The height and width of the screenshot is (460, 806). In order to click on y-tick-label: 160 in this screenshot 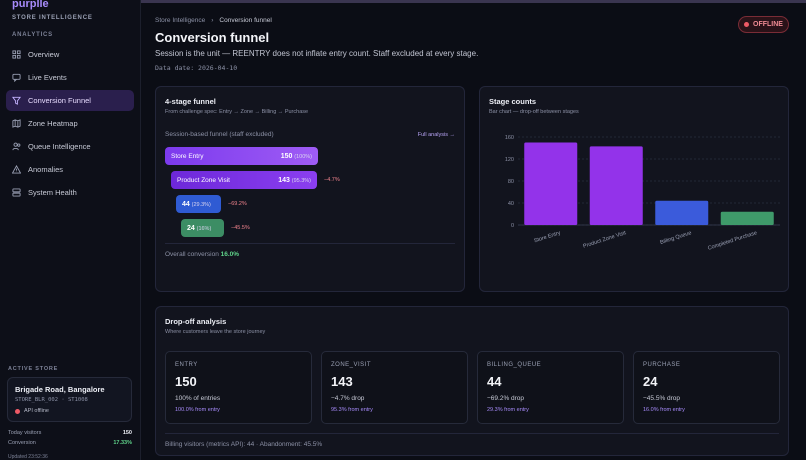, I will do `click(509, 138)`.